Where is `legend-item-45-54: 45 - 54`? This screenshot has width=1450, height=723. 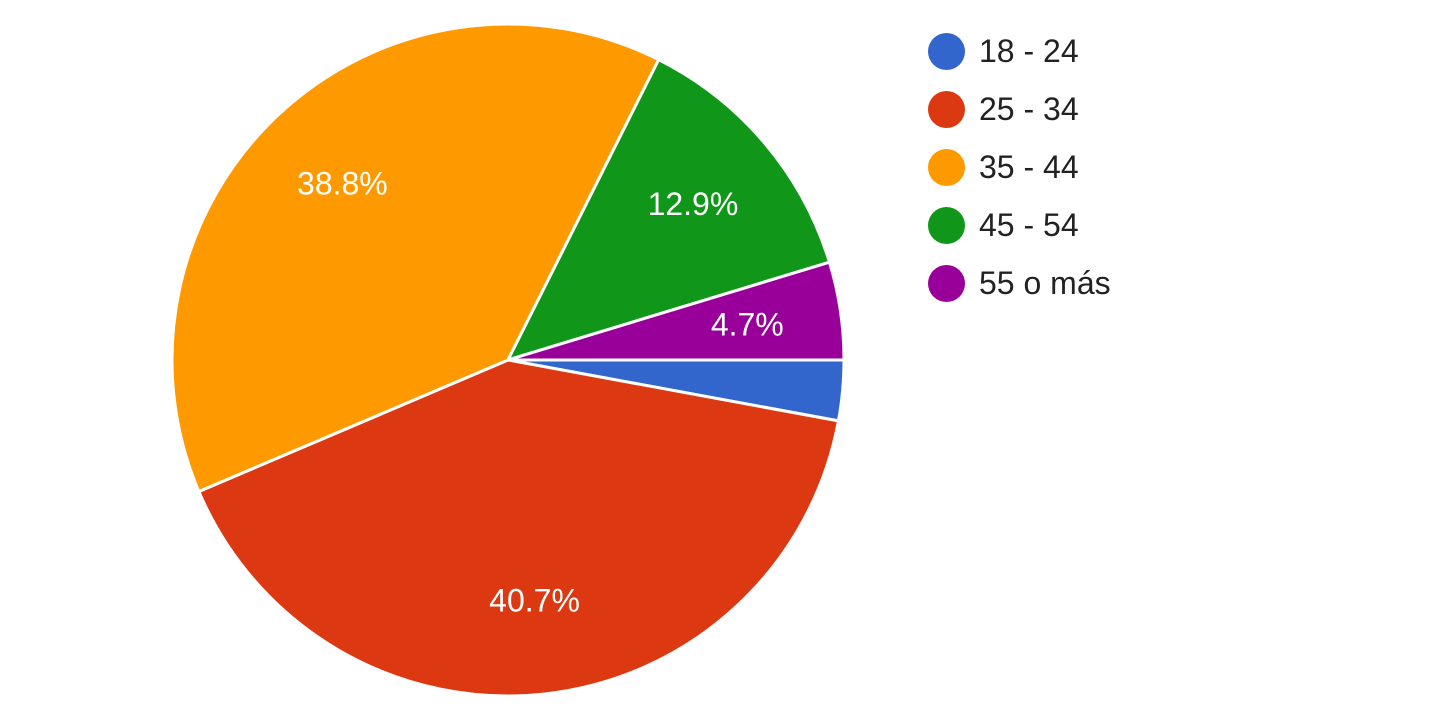 legend-item-45-54: 45 - 54 is located at coordinates (1019, 225).